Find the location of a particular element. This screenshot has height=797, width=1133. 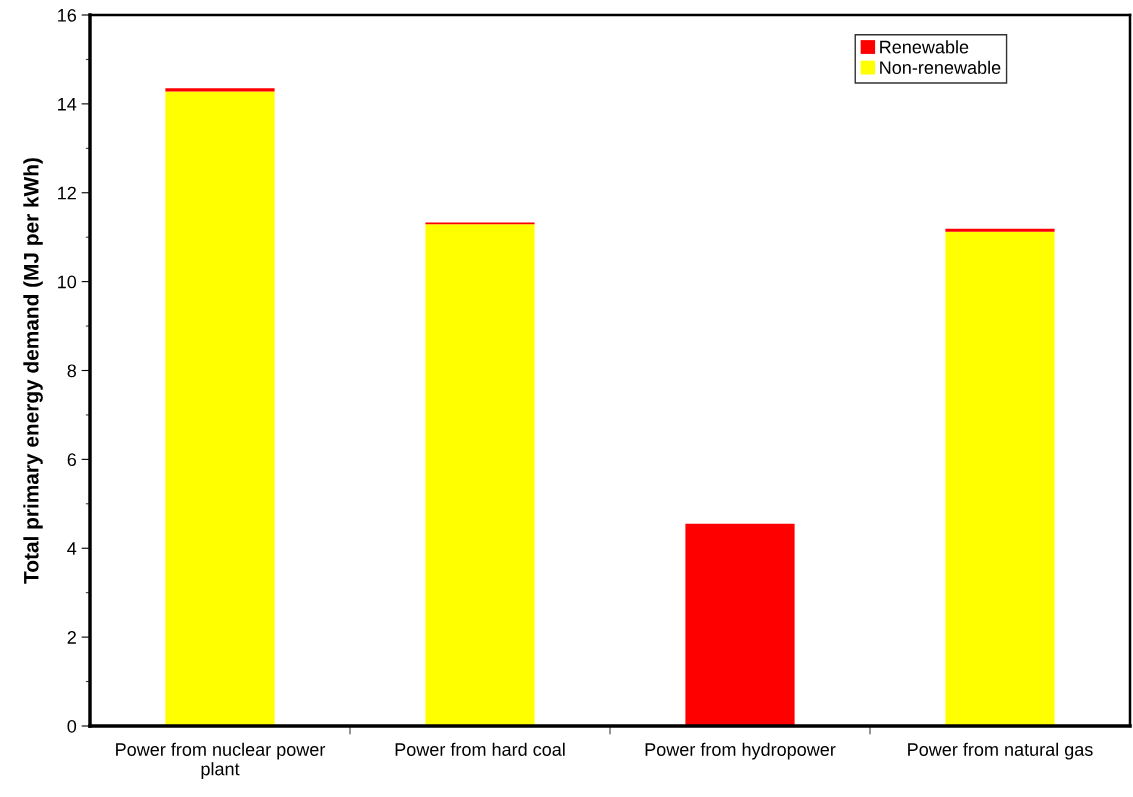

y-axis-title: Total primary energy demand (MJ per kWh) is located at coordinates (33, 371).